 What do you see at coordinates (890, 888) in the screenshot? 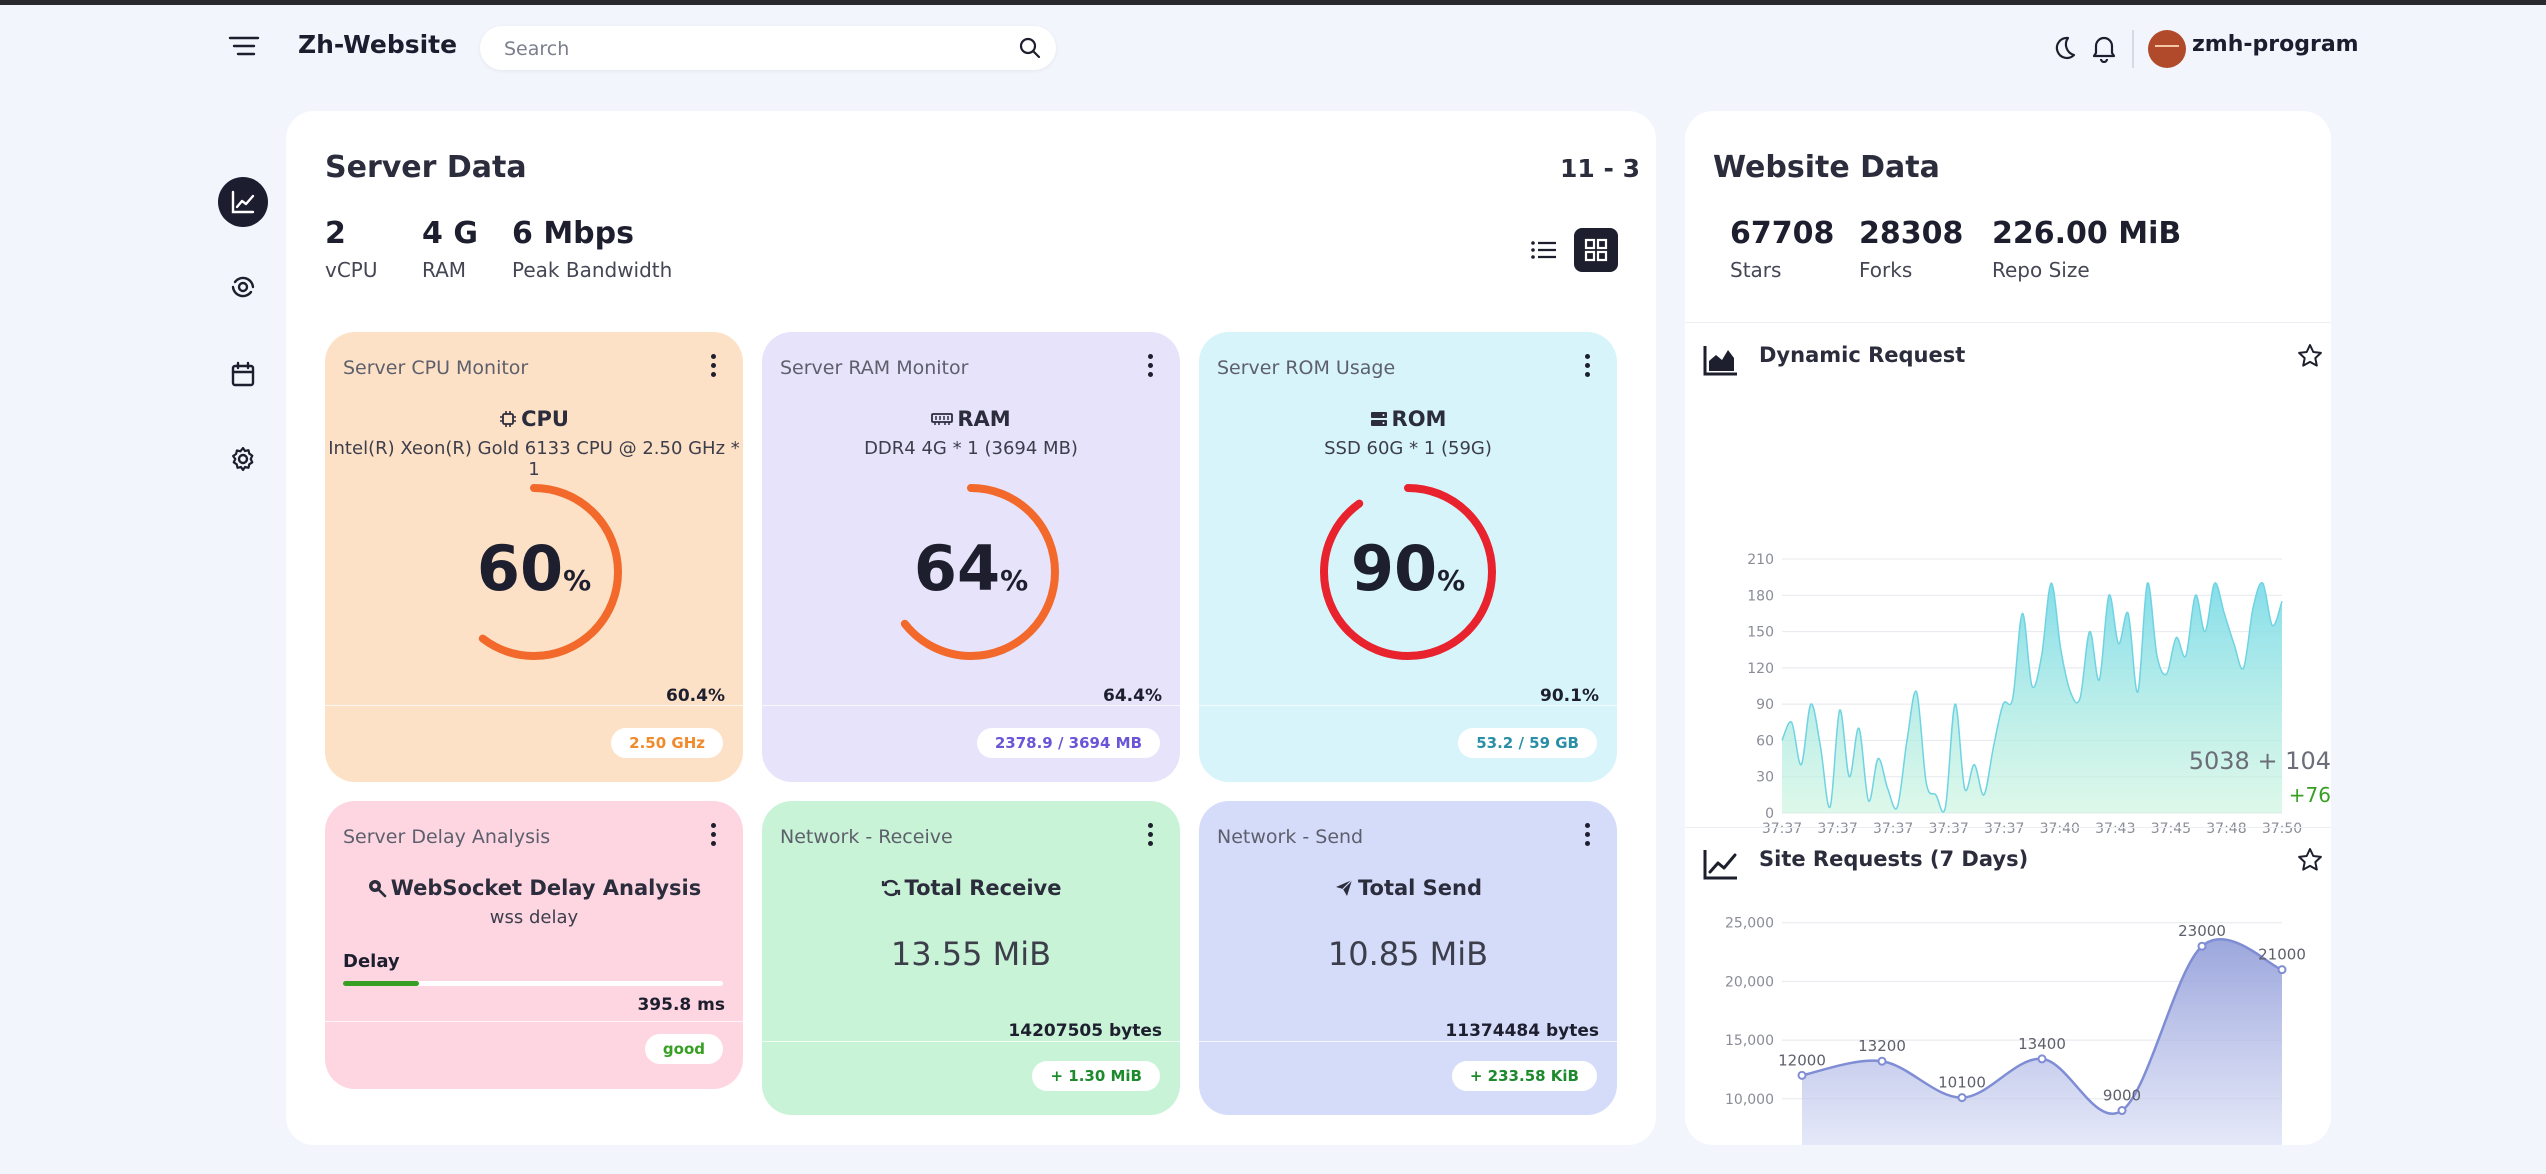
I see `sync-icon` at bounding box center [890, 888].